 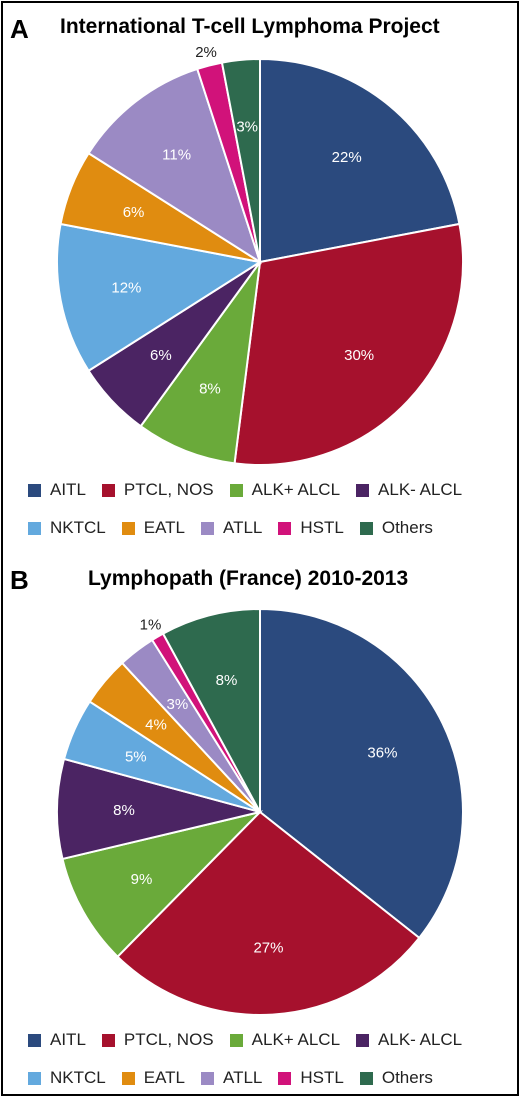 I want to click on legend-1-label-3: ALK- ALCL, so click(x=420, y=1039).